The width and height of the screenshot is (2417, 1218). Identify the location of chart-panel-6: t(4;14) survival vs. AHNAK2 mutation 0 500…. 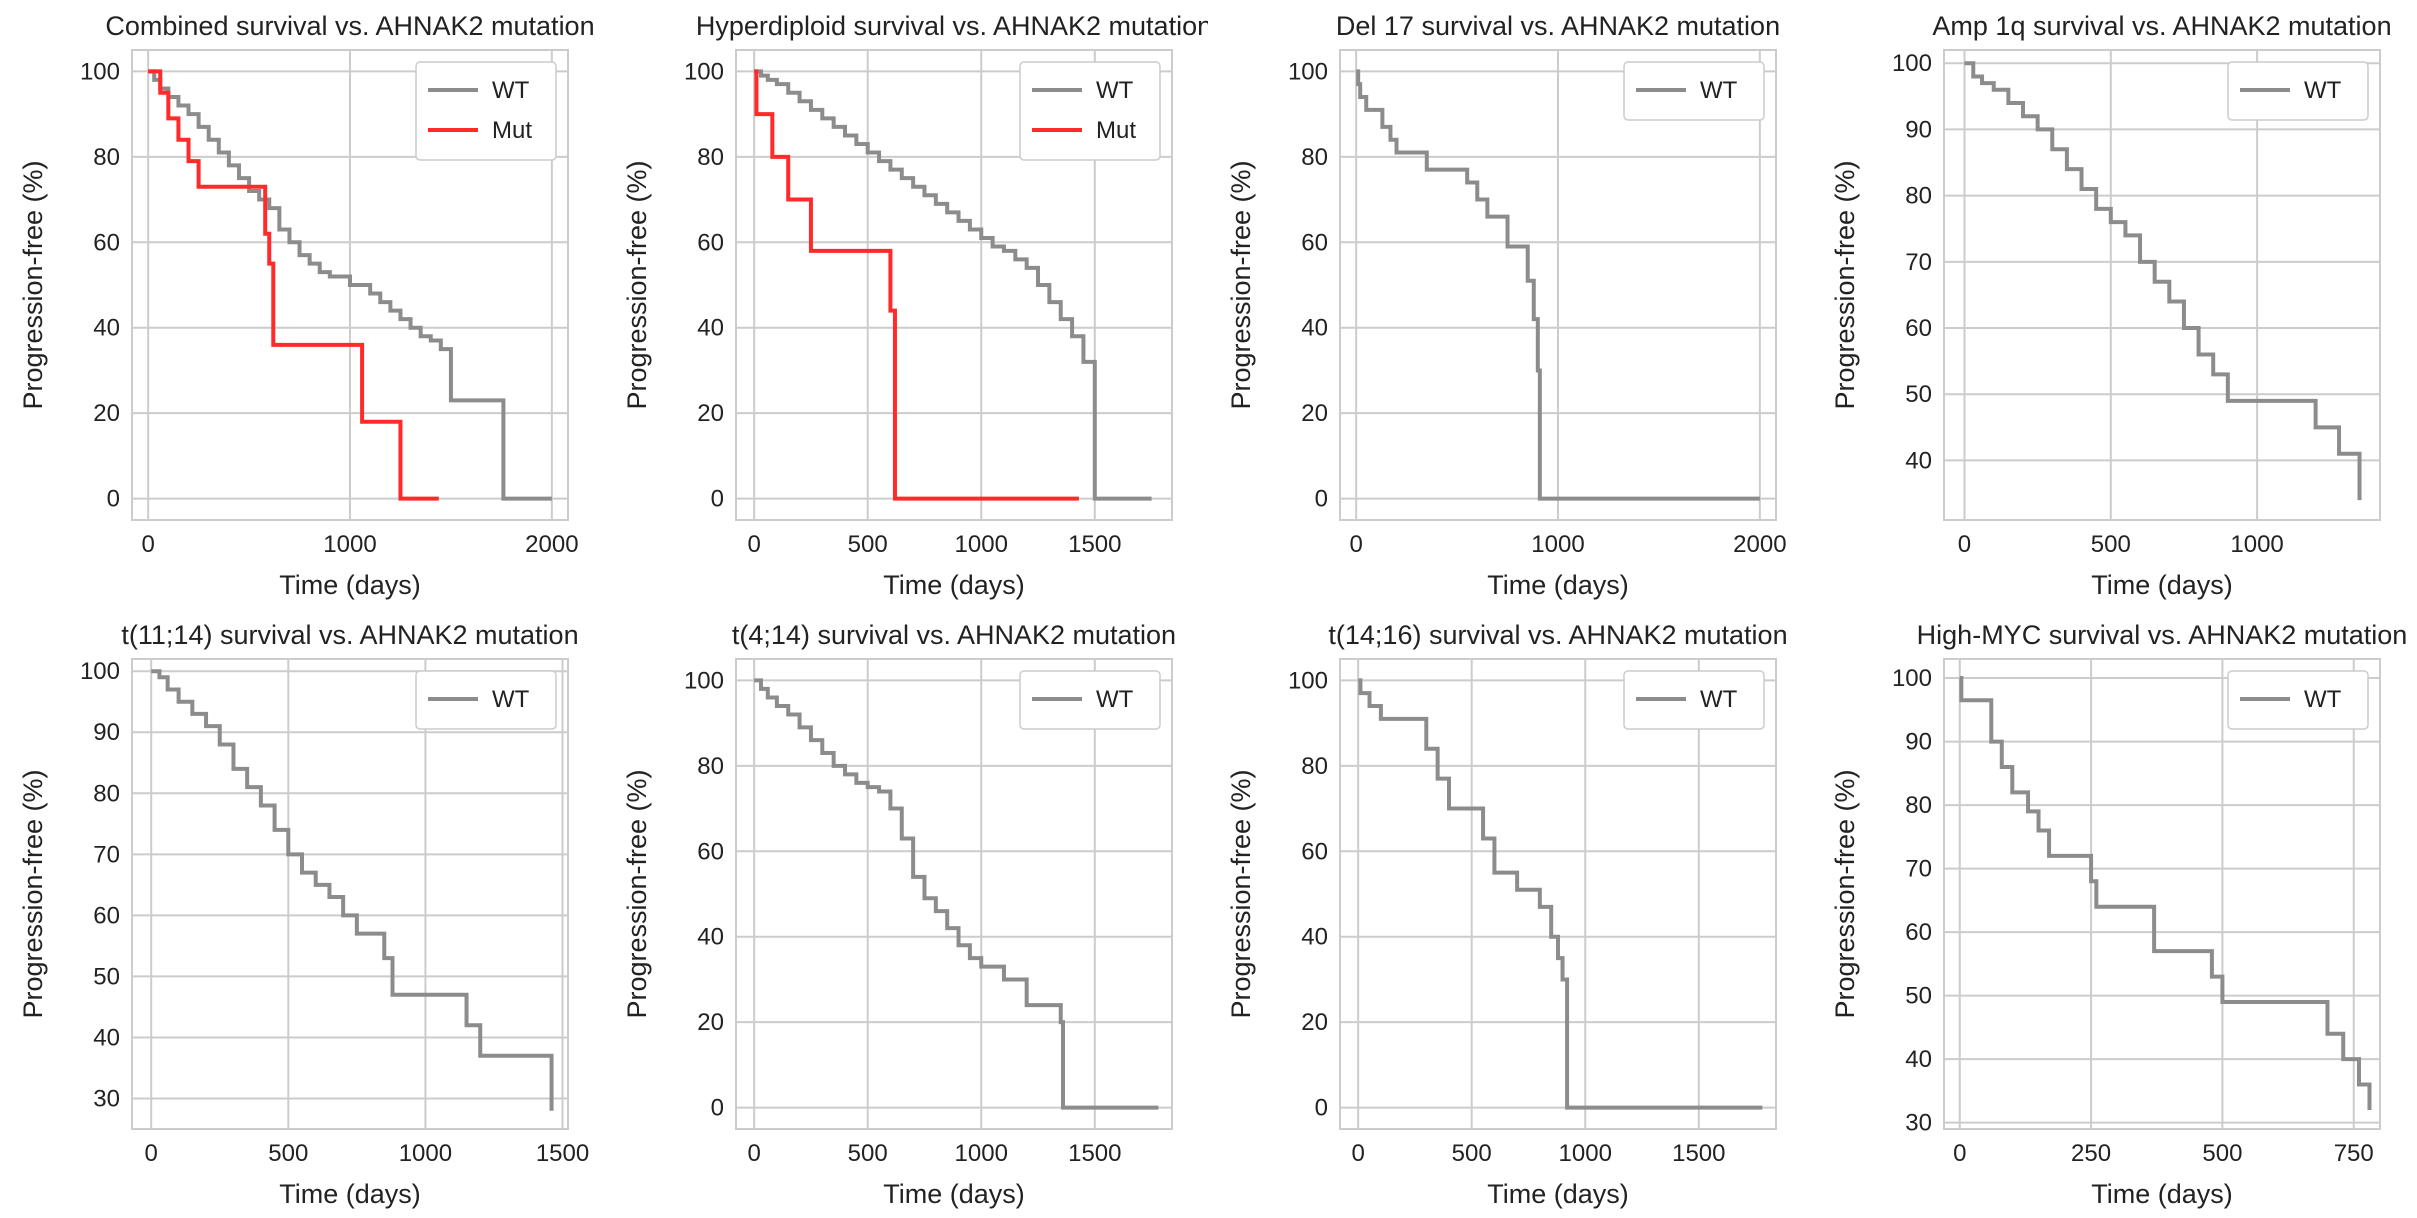
(906, 913).